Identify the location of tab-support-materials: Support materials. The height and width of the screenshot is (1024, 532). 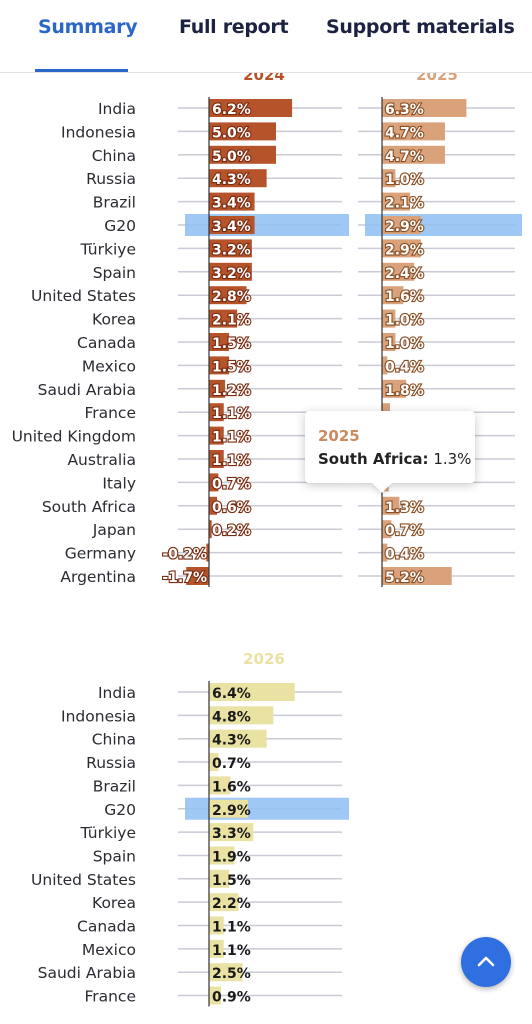
(420, 27).